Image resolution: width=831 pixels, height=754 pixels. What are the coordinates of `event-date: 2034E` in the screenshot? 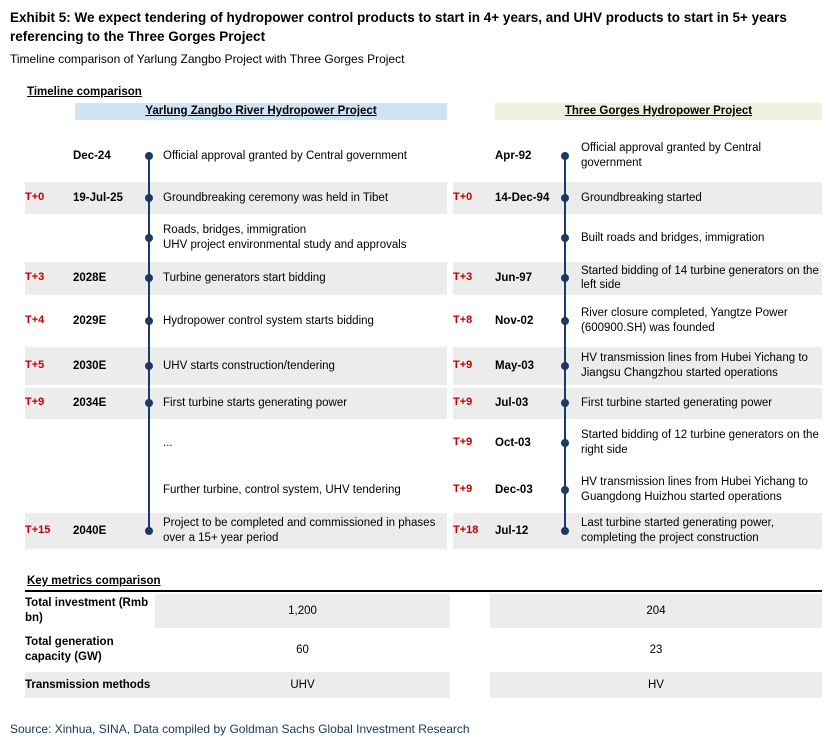 It's located at (90, 403).